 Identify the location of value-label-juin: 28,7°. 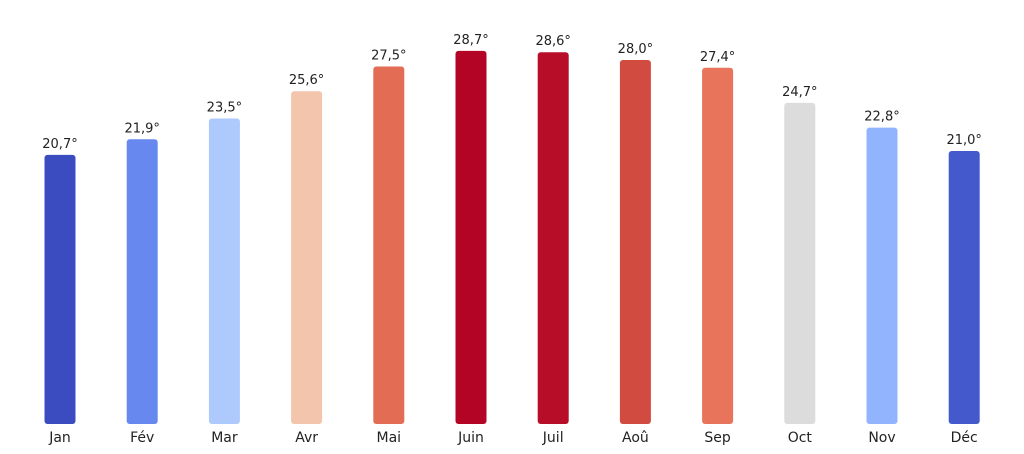
(470, 40).